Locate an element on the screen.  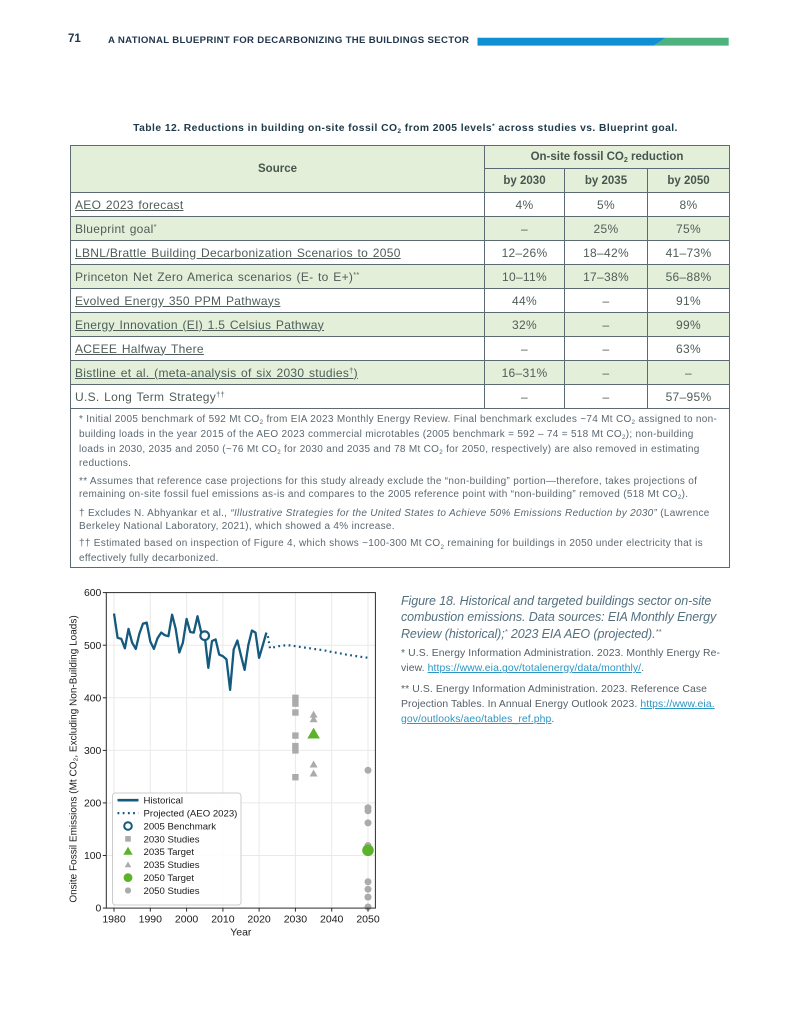
svg-text: 2005 Benchmark is located at coordinates (180, 826).